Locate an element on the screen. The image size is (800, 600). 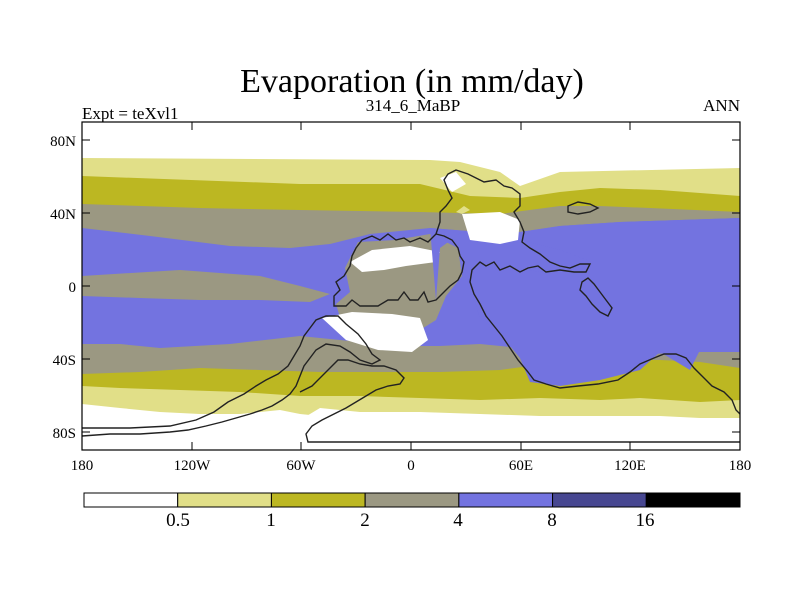
island-a is located at coordinates (583, 208).